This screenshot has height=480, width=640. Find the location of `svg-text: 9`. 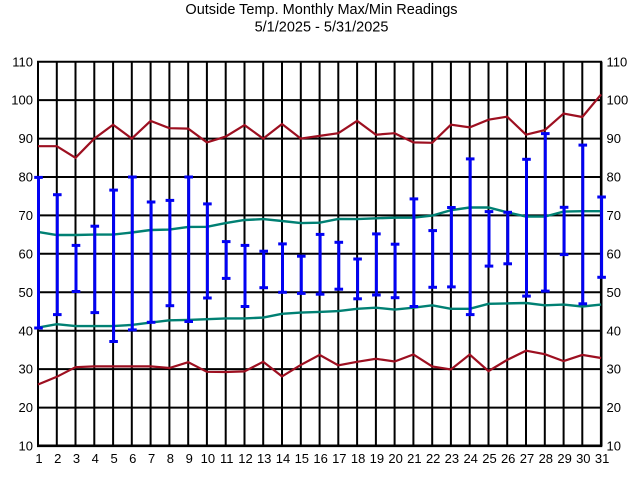

svg-text: 9 is located at coordinates (189, 458).